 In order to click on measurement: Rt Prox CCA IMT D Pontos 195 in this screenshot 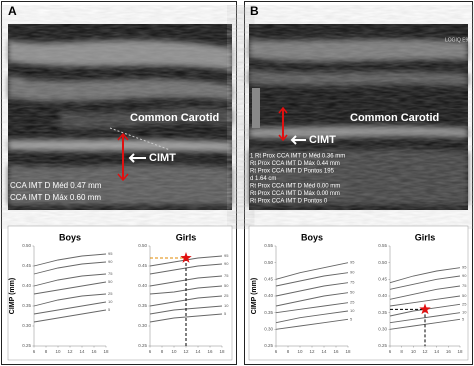, I will do `click(292, 172)`.